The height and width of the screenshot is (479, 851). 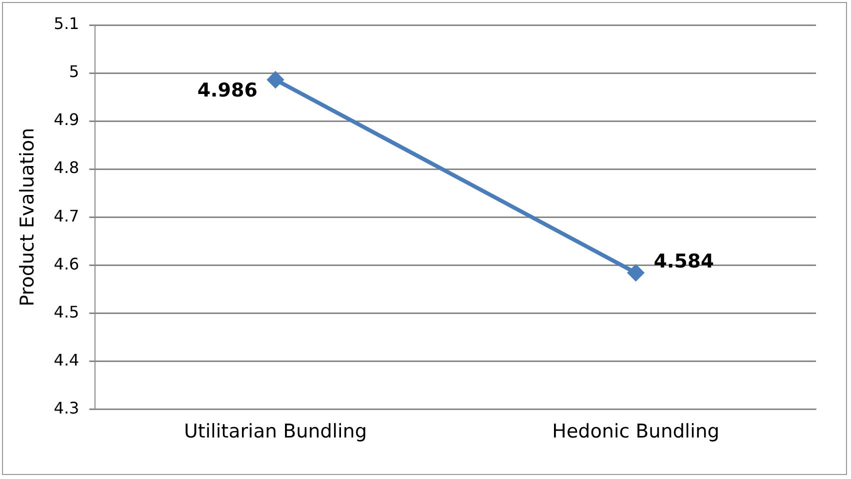 What do you see at coordinates (27, 217) in the screenshot?
I see `y-axis-title: Product Evaluation` at bounding box center [27, 217].